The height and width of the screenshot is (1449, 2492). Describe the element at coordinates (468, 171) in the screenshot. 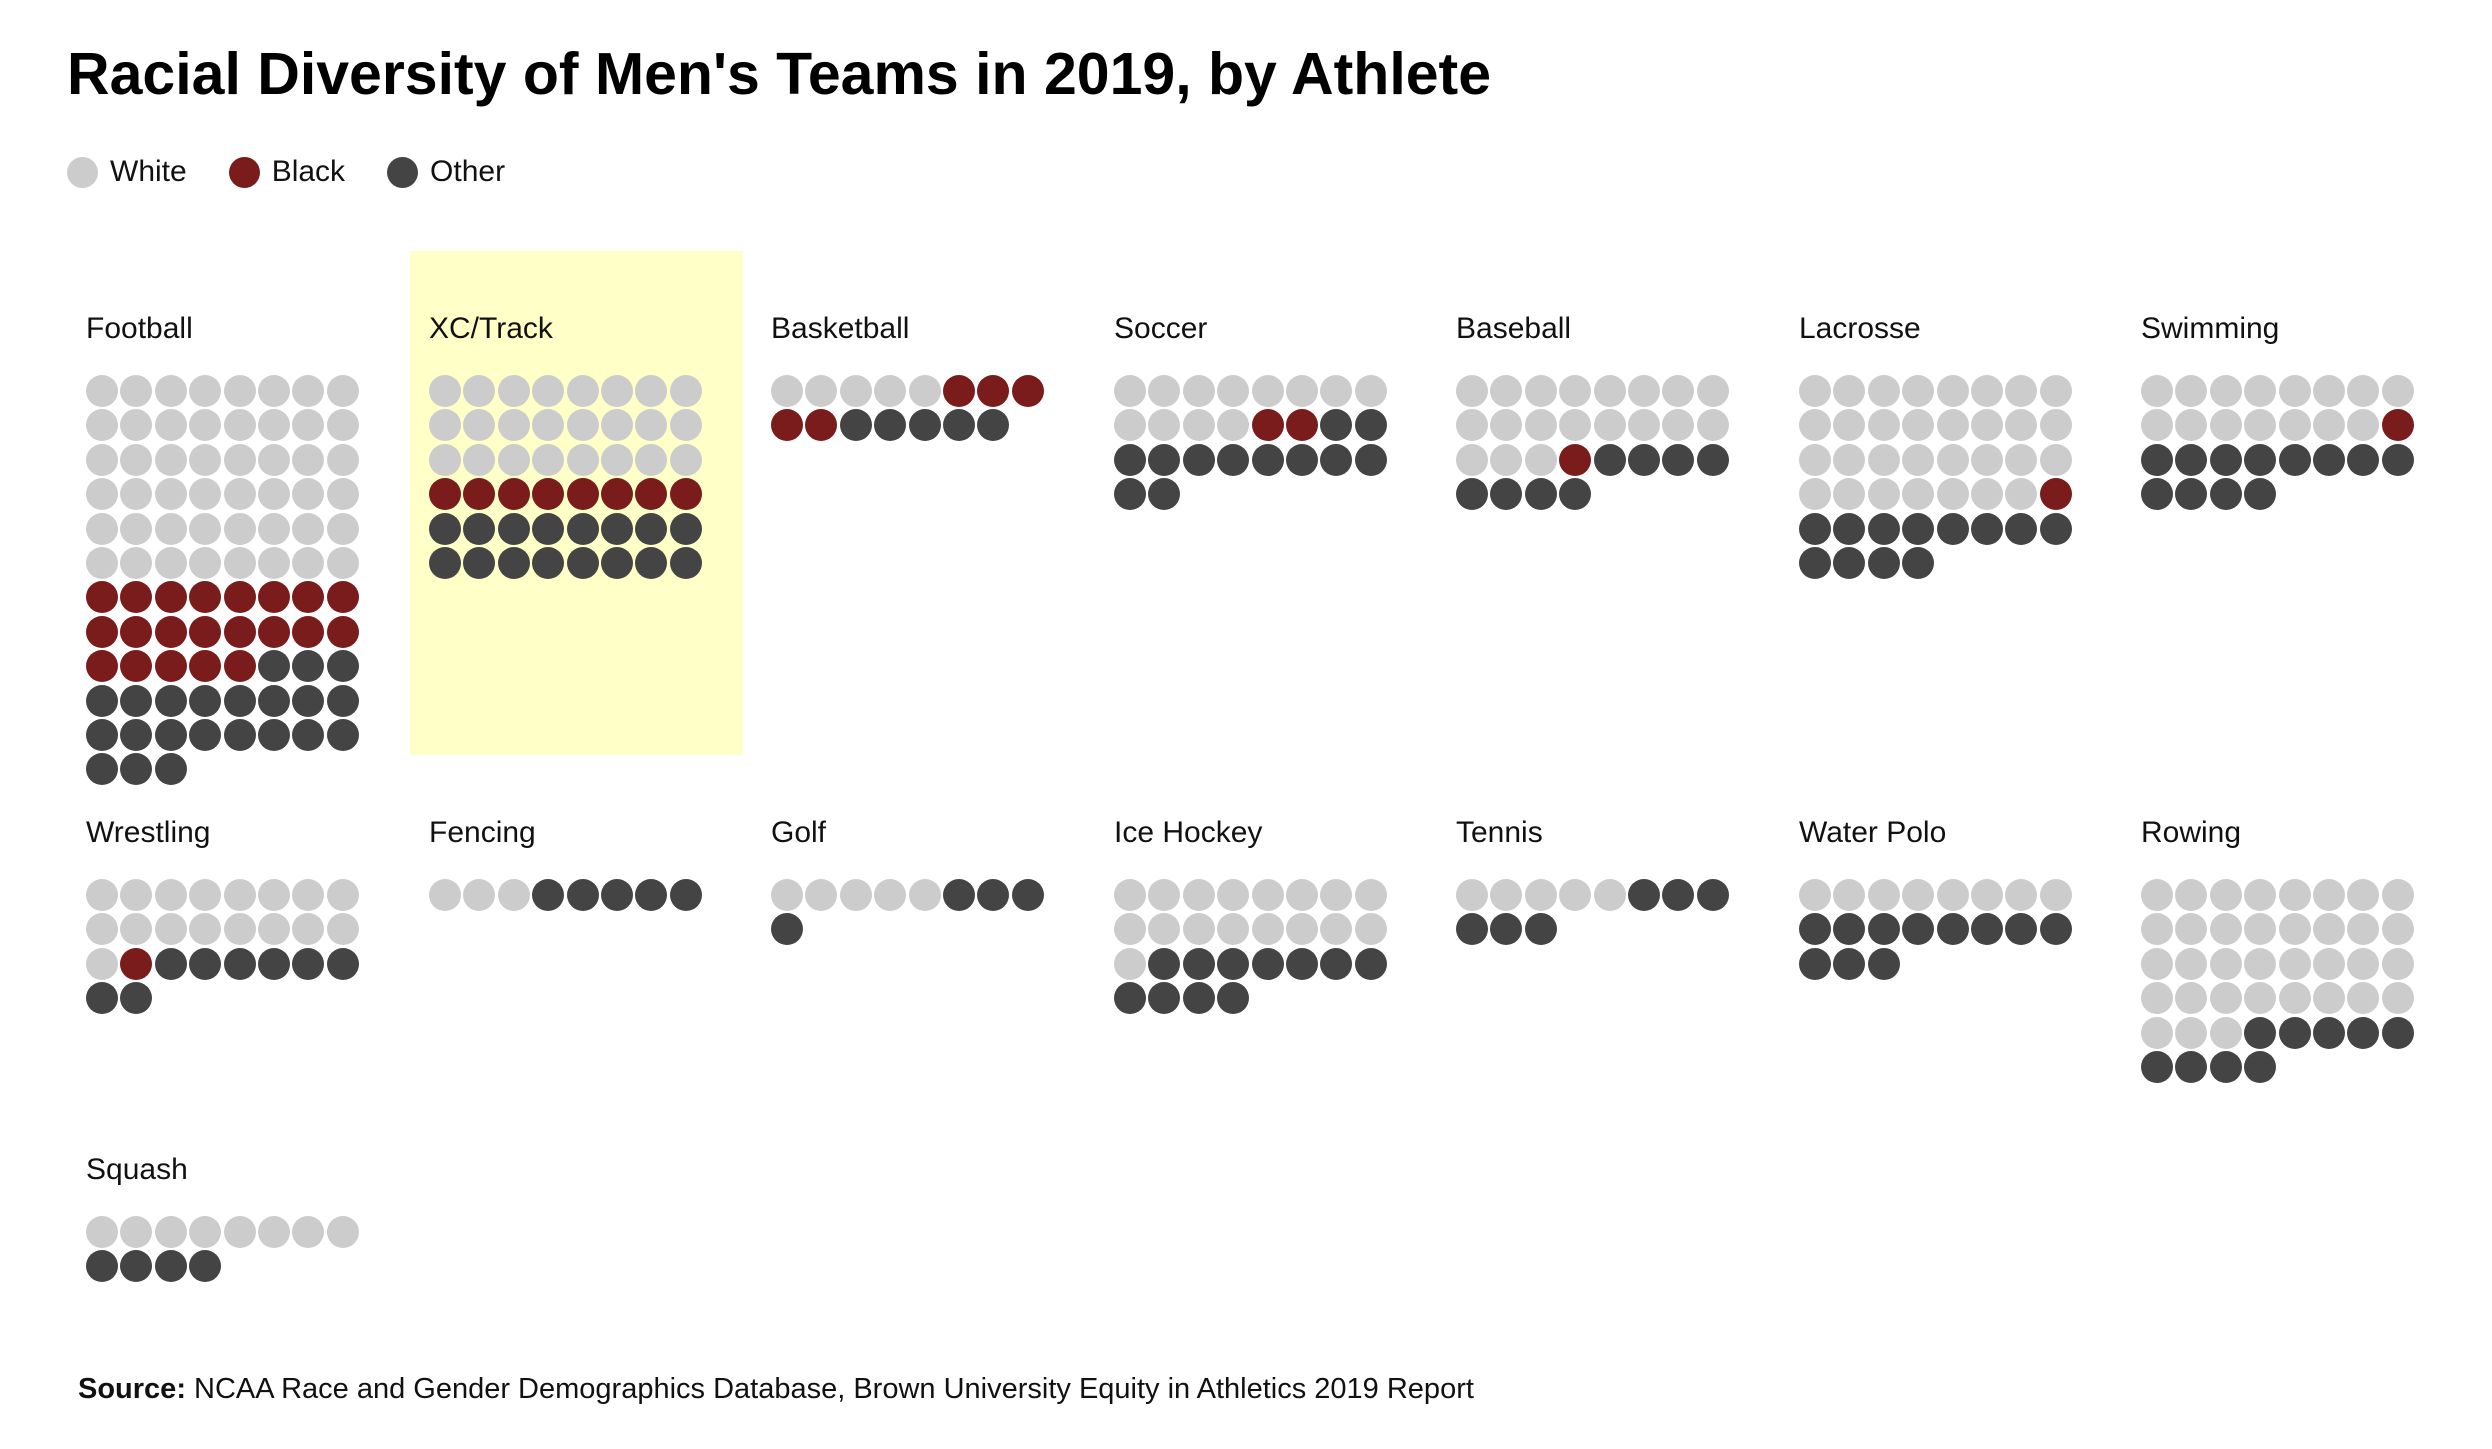

I see `legend-label-other: Other` at that location.